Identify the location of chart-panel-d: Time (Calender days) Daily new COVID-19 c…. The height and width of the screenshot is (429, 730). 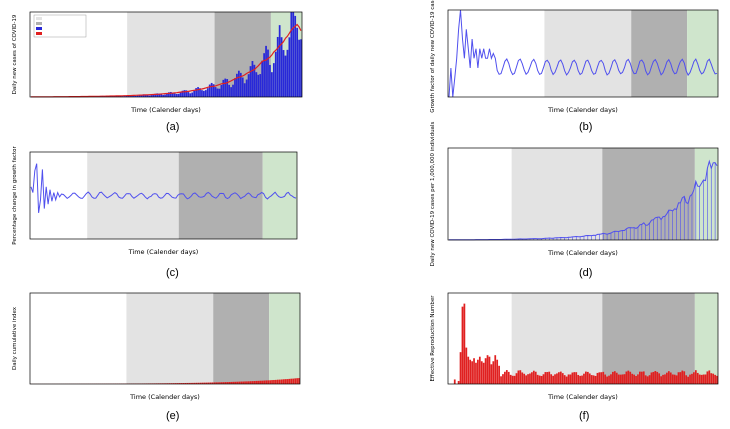
(574, 194).